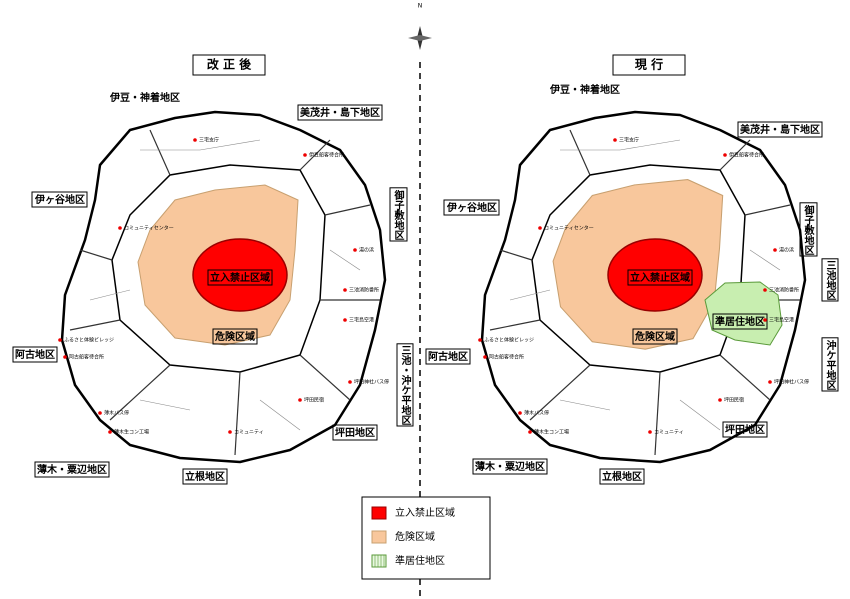 The height and width of the screenshot is (599, 850). What do you see at coordinates (781, 320) in the screenshot?
I see `place-label: 三宅島空港` at bounding box center [781, 320].